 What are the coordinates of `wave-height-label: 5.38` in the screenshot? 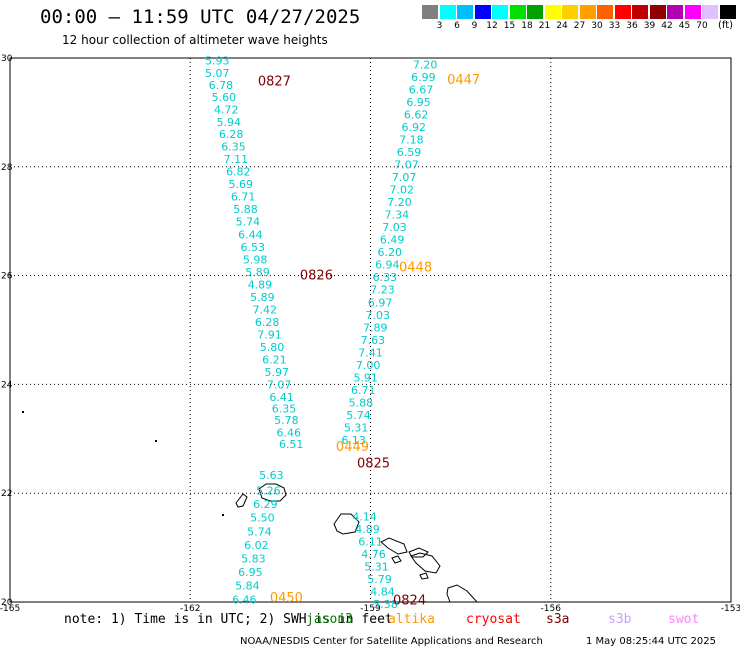 It's located at (385, 604).